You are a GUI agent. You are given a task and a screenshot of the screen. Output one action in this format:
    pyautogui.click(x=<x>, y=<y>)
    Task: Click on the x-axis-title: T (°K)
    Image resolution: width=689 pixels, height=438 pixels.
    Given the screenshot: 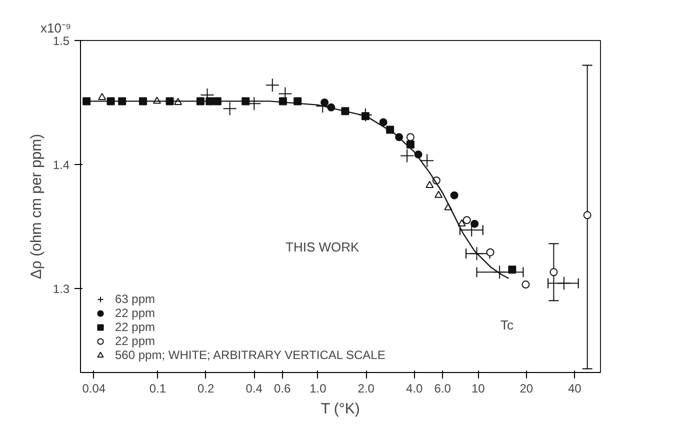 What is the action you would take?
    pyautogui.click(x=340, y=409)
    